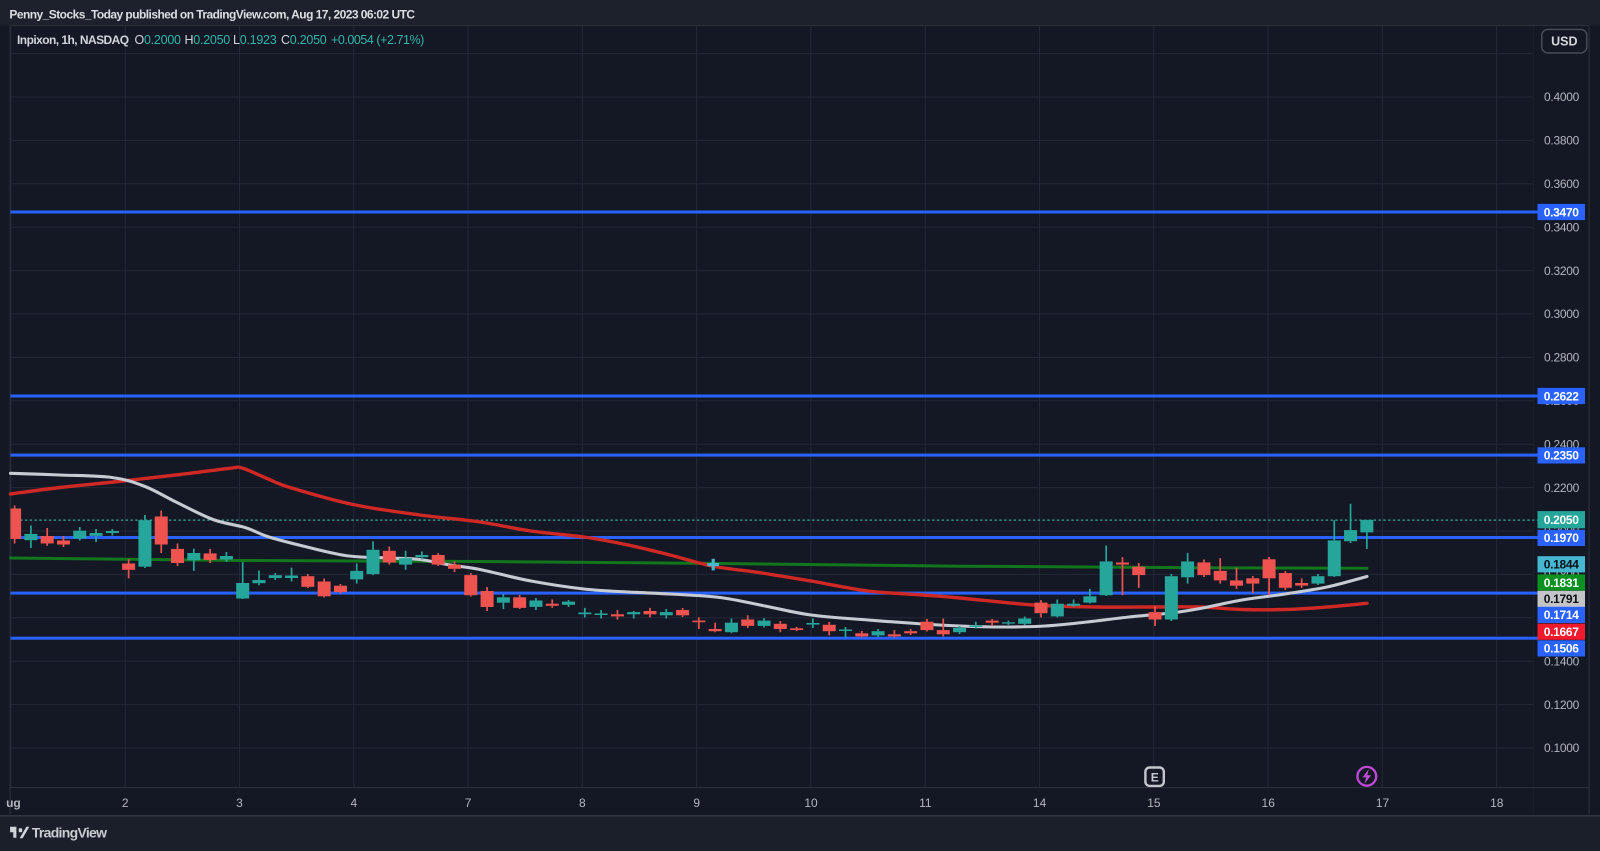 This screenshot has width=1600, height=851. What do you see at coordinates (582, 803) in the screenshot?
I see `svg-text: 8` at bounding box center [582, 803].